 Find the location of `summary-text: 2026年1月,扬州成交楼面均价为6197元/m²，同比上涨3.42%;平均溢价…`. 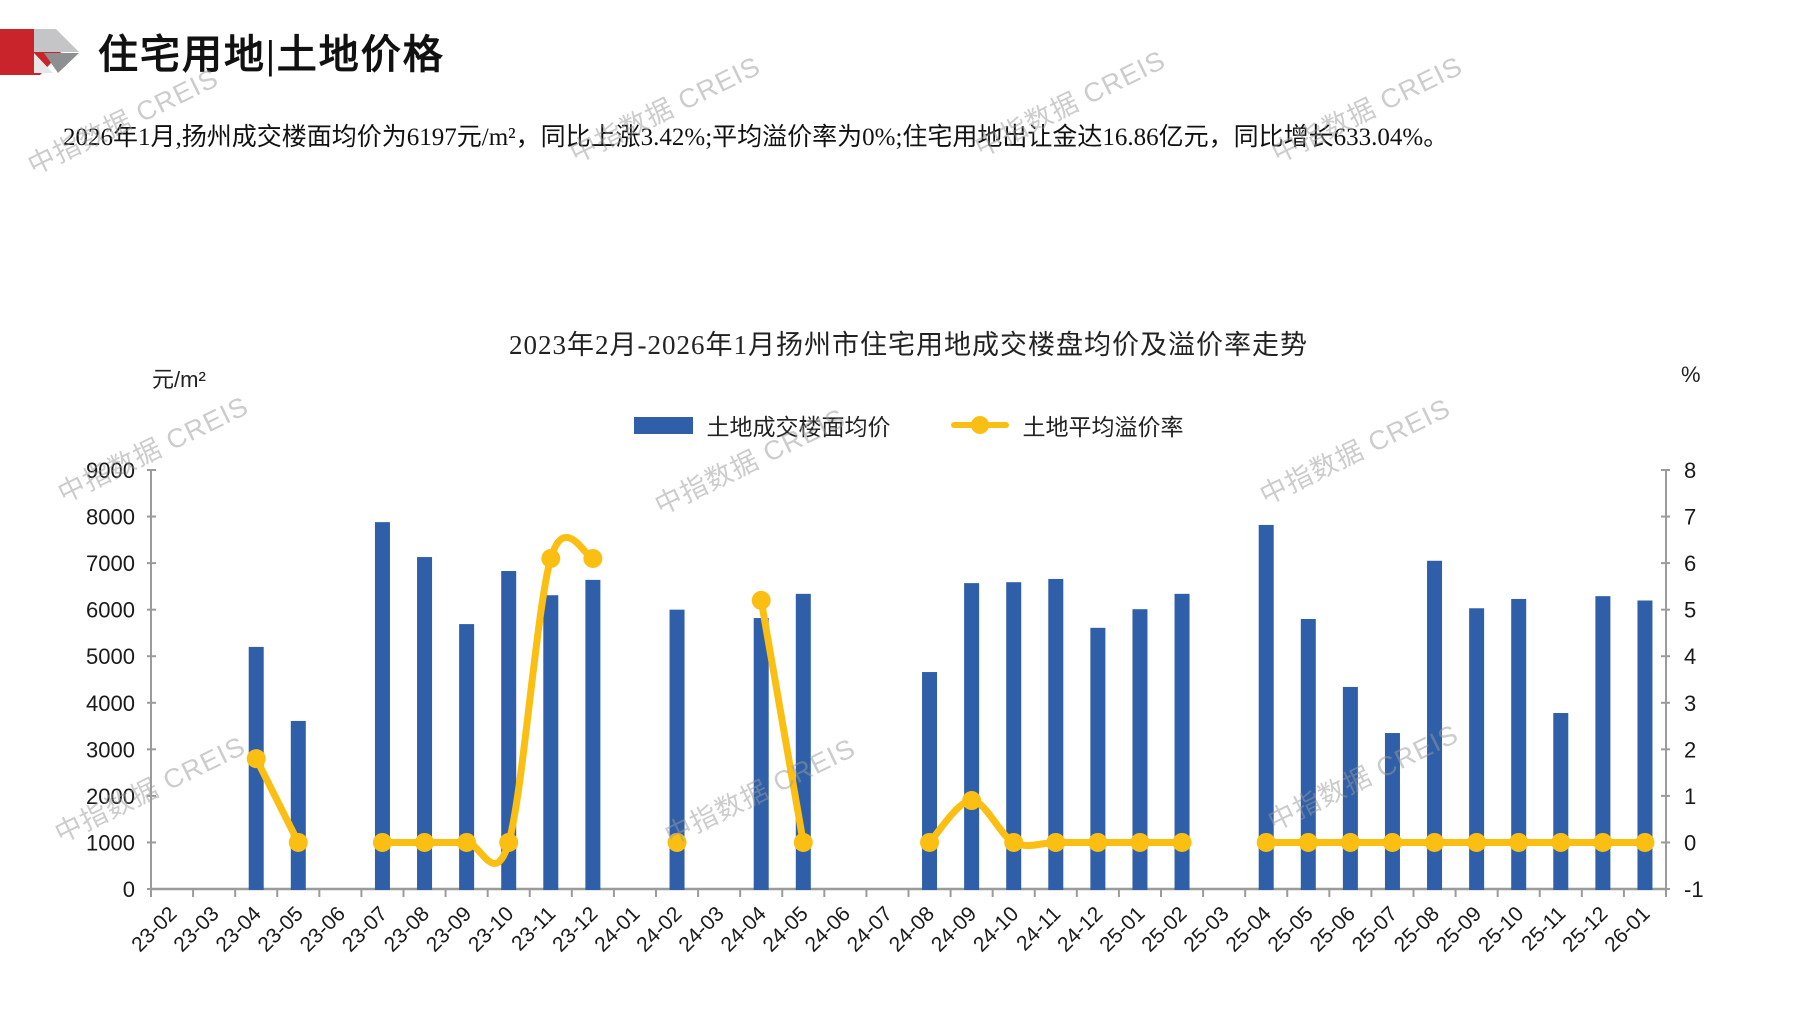

summary-text: 2026年1月,扬州成交楼面均价为6197元/m²，同比上涨3.42%;平均溢价… is located at coordinates (756, 137).